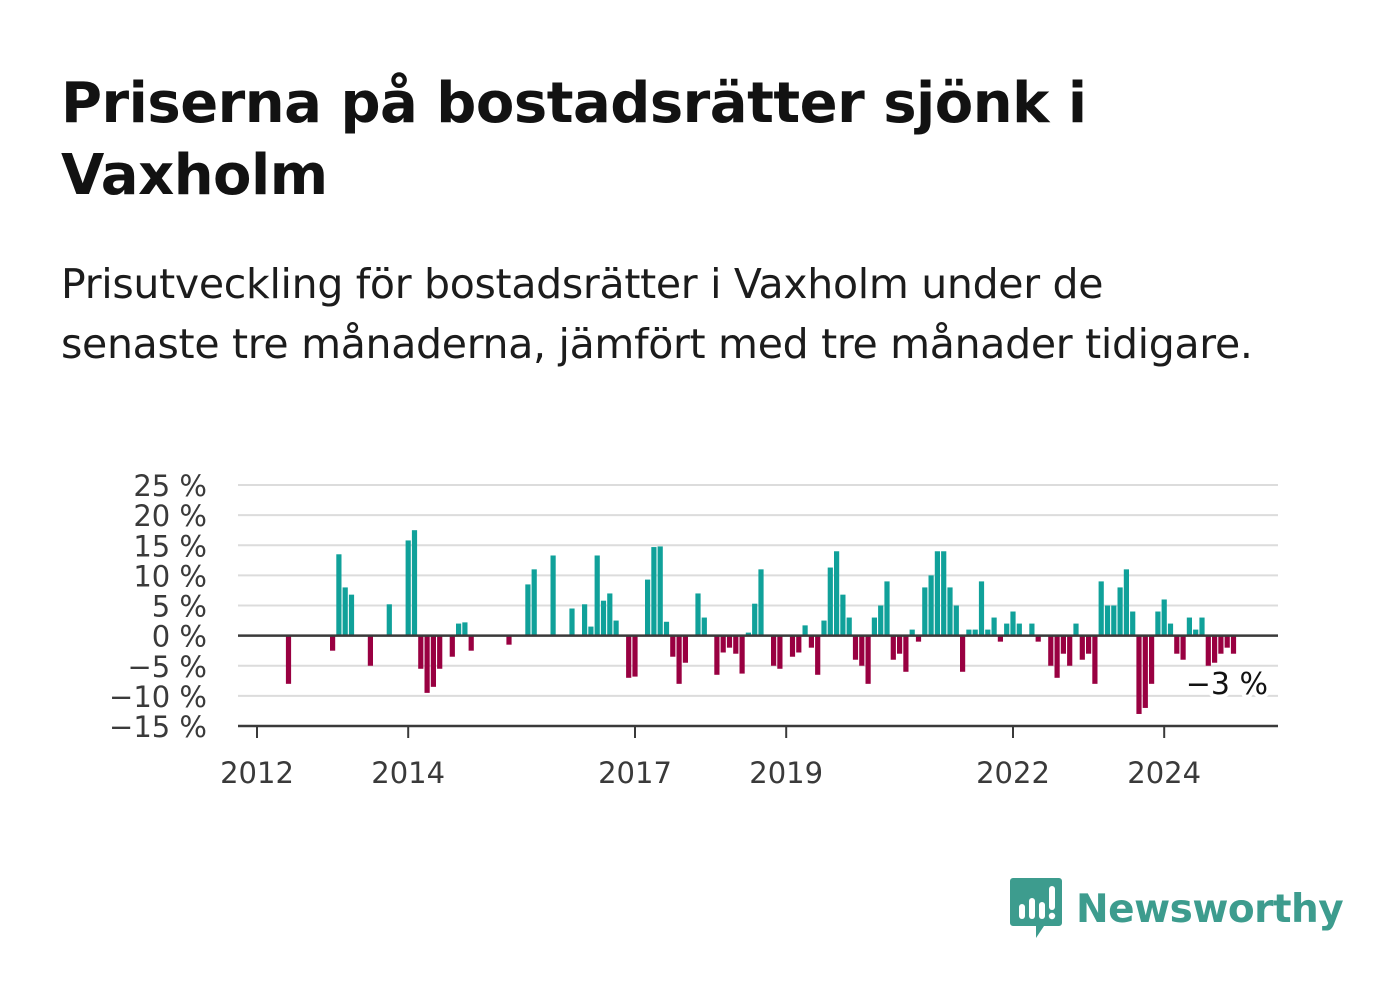  What do you see at coordinates (1227, 684) in the screenshot?
I see `annotations: −3 %` at bounding box center [1227, 684].